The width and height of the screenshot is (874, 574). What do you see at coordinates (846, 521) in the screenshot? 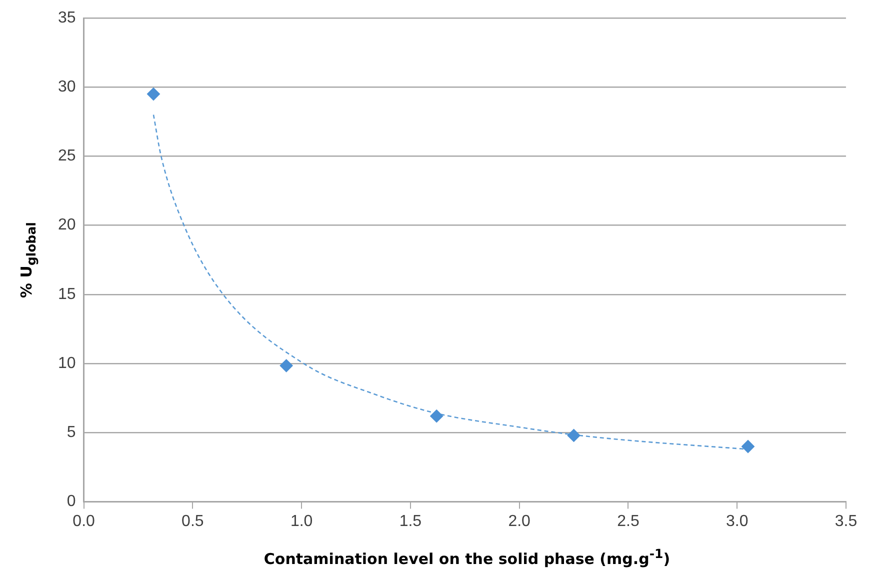
I see `x-tick-label: 3.5` at bounding box center [846, 521].